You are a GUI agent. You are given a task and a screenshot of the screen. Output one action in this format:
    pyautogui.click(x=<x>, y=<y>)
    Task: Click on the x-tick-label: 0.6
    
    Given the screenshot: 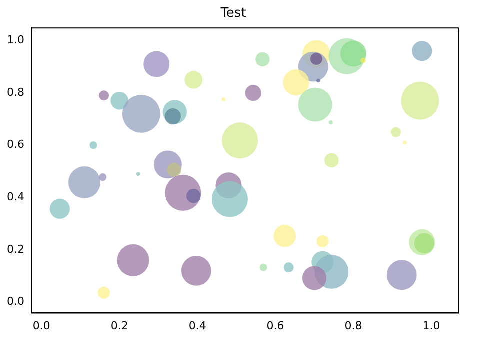 What is the action you would take?
    pyautogui.click(x=275, y=325)
    